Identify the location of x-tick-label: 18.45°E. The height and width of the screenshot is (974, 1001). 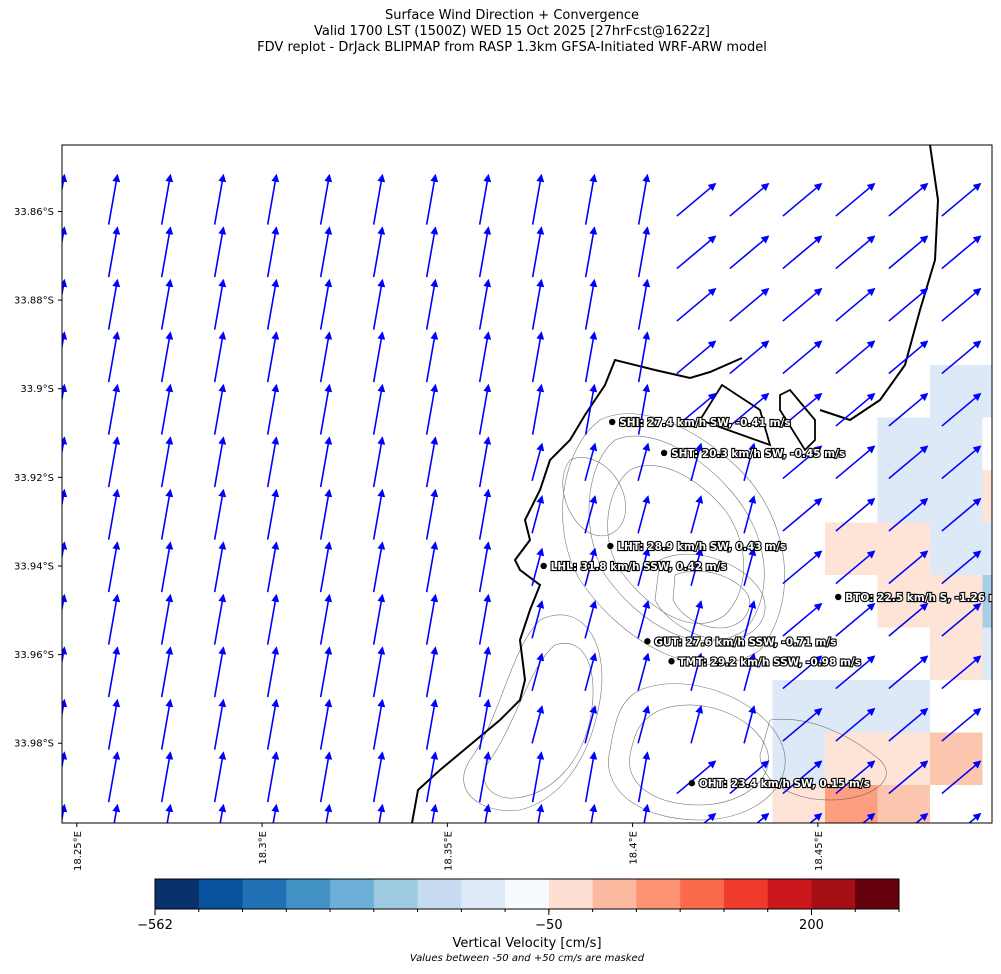
(819, 851).